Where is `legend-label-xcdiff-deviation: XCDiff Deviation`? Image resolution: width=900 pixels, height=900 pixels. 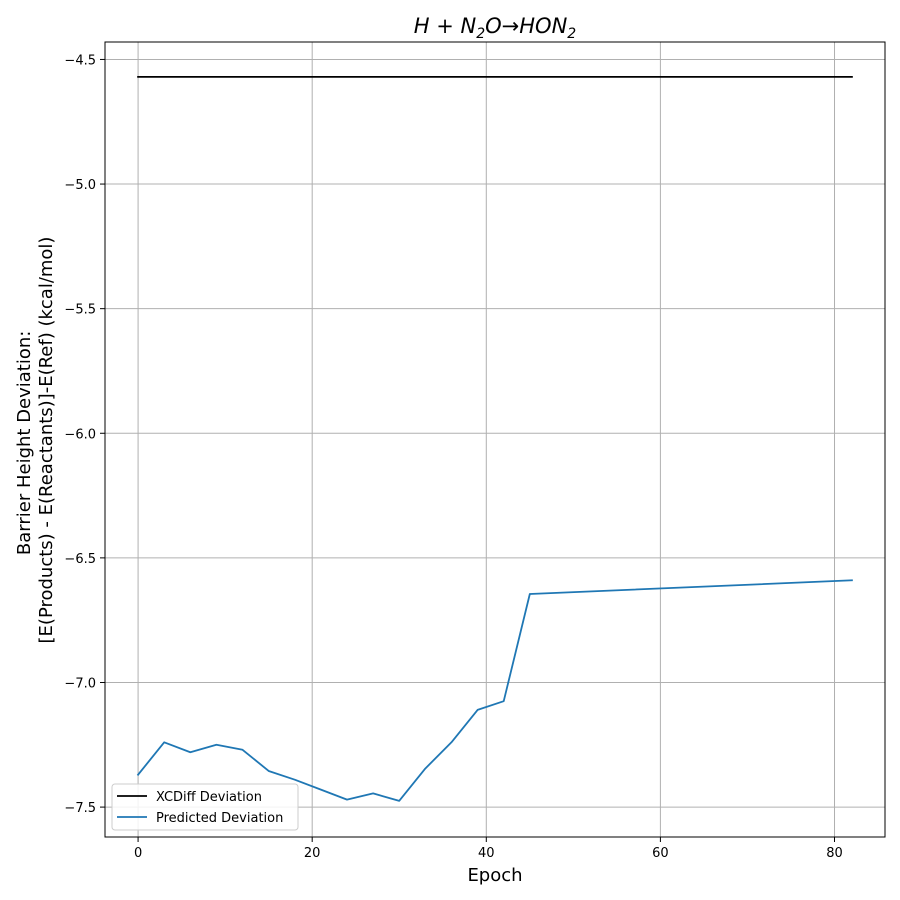
legend-label-xcdiff-deviation: XCDiff Deviation is located at coordinates (209, 797).